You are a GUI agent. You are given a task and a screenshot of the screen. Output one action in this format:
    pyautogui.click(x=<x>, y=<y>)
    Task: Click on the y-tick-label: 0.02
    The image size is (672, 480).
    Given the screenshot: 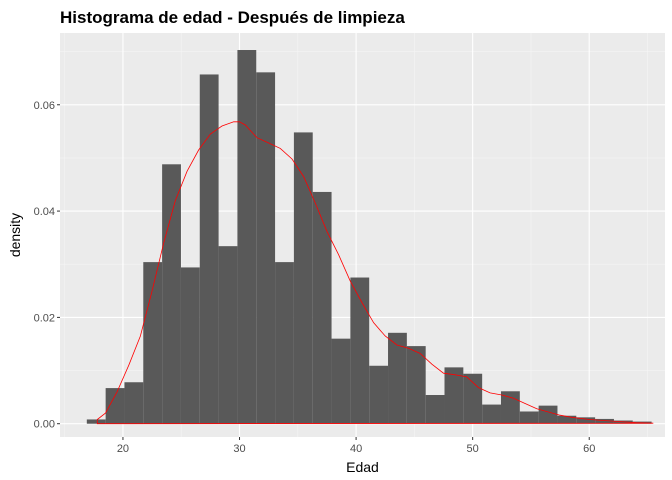 What is the action you would take?
    pyautogui.click(x=44, y=318)
    